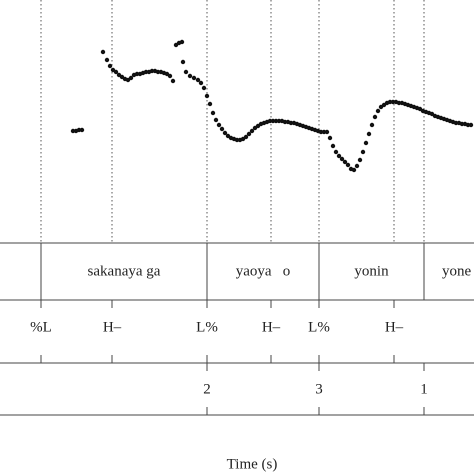  What do you see at coordinates (207, 389) in the screenshot?
I see `break-label: 2` at bounding box center [207, 389].